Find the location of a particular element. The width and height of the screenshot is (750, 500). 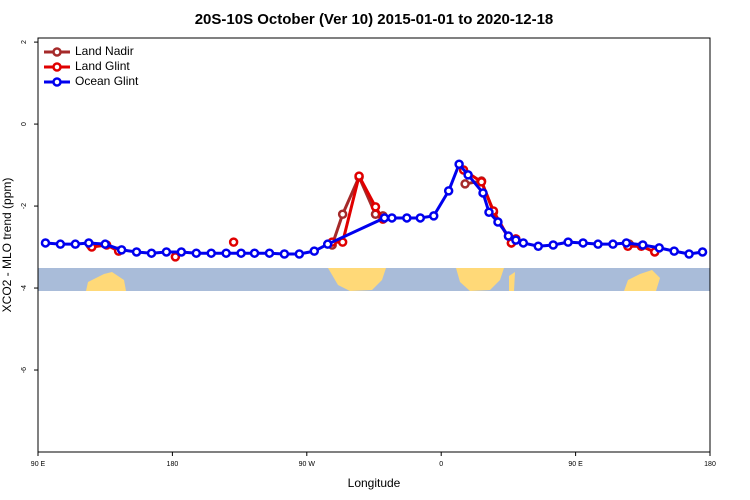

map-strip is located at coordinates (374, 279).